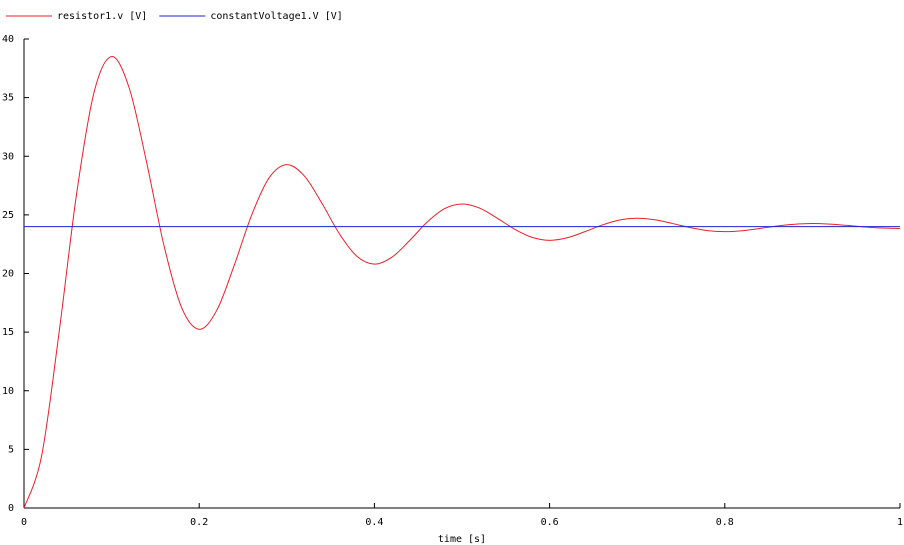 The image size is (904, 545). Describe the element at coordinates (8, 39) in the screenshot. I see `y-tick-label: 40` at that location.